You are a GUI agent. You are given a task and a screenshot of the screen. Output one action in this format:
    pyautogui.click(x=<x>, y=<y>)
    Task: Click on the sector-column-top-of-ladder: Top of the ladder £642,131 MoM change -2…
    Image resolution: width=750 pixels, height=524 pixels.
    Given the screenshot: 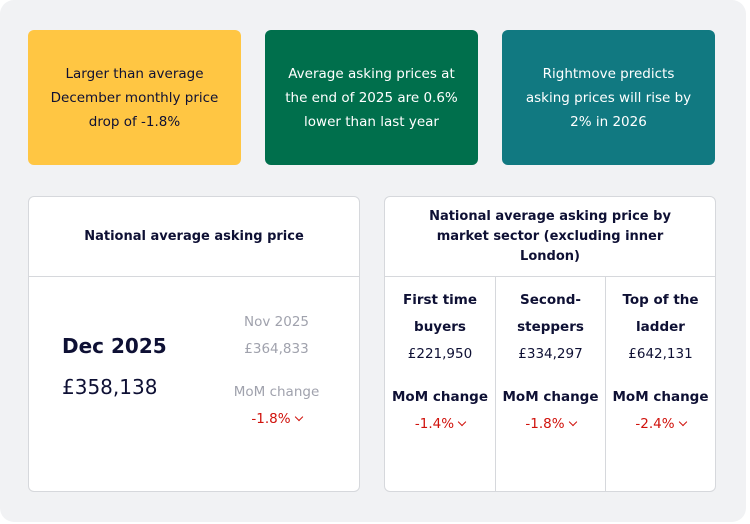 What is the action you would take?
    pyautogui.click(x=660, y=384)
    